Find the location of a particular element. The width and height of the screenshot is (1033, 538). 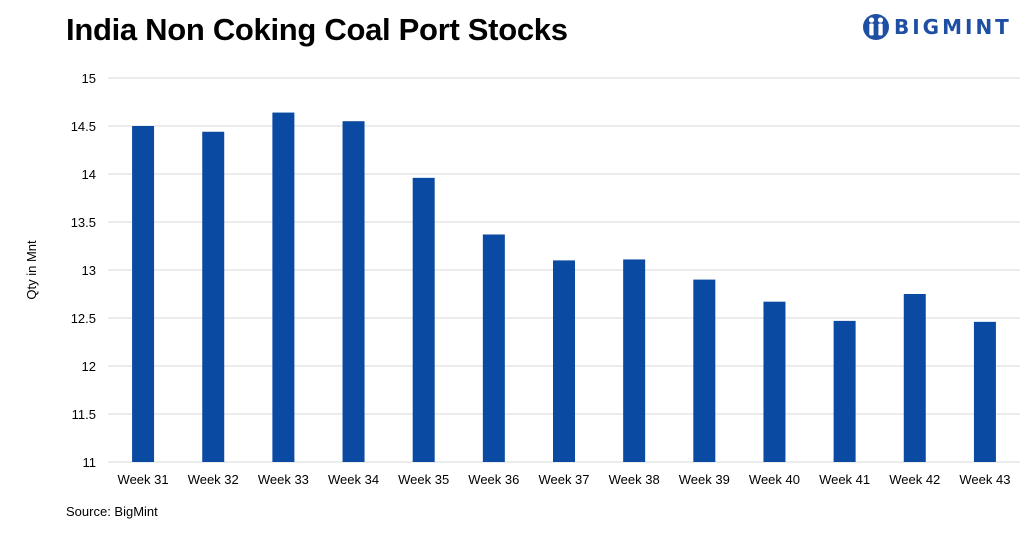

x-tick-label: Week 33 is located at coordinates (283, 479).